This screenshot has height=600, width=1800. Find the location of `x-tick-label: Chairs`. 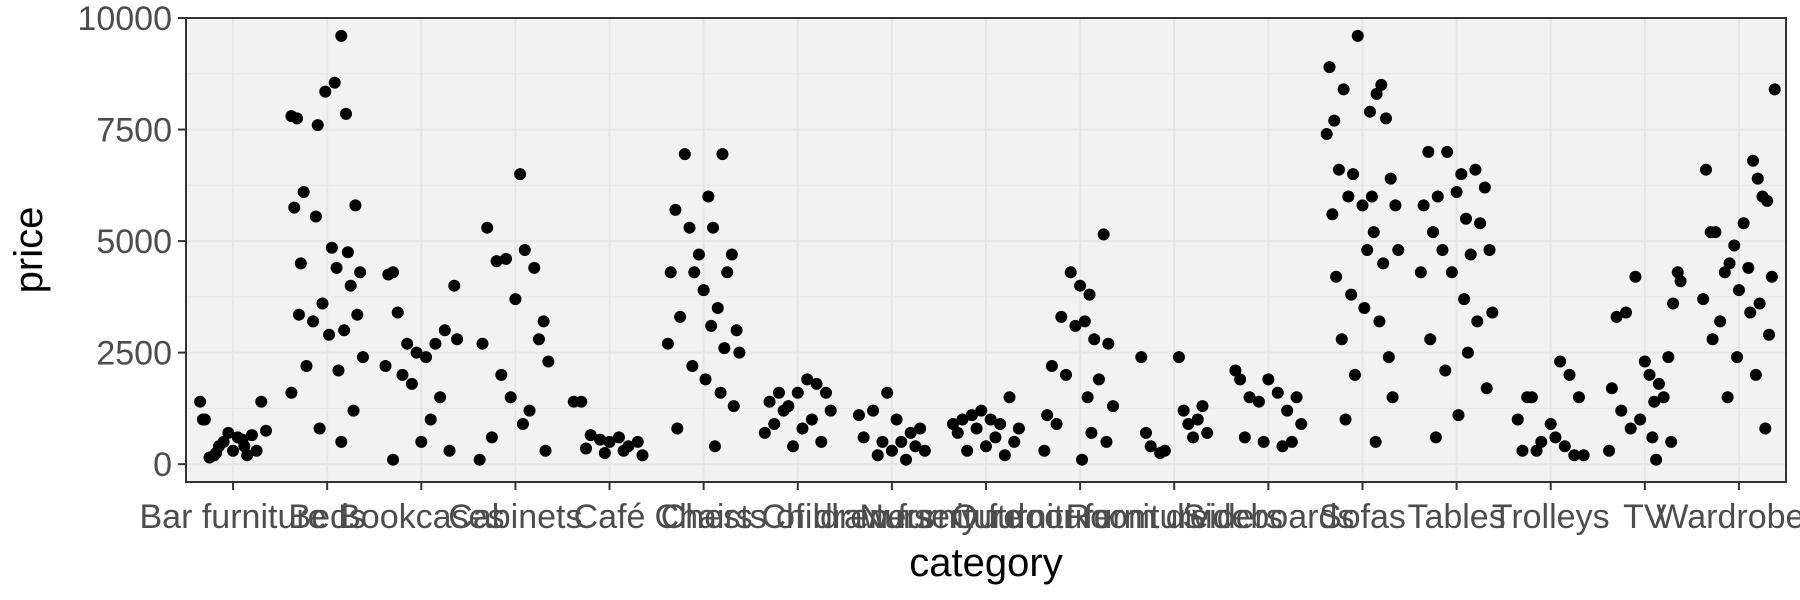

x-tick-label: Chairs is located at coordinates (704, 517).